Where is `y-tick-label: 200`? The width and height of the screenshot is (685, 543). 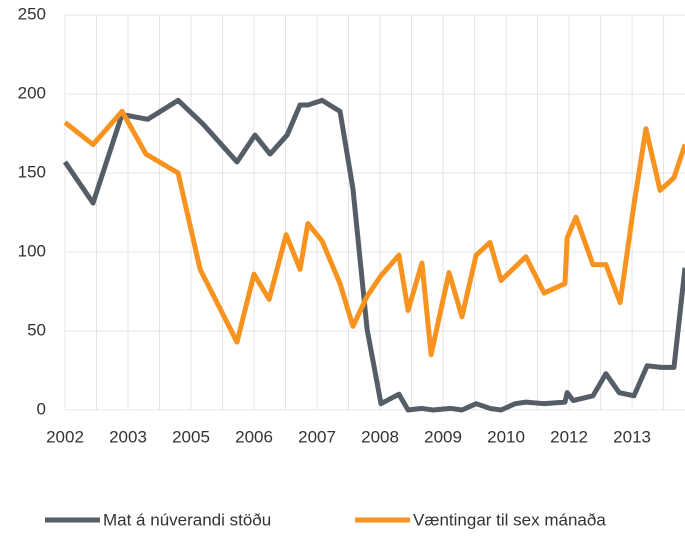 y-tick-label: 200 is located at coordinates (32, 92).